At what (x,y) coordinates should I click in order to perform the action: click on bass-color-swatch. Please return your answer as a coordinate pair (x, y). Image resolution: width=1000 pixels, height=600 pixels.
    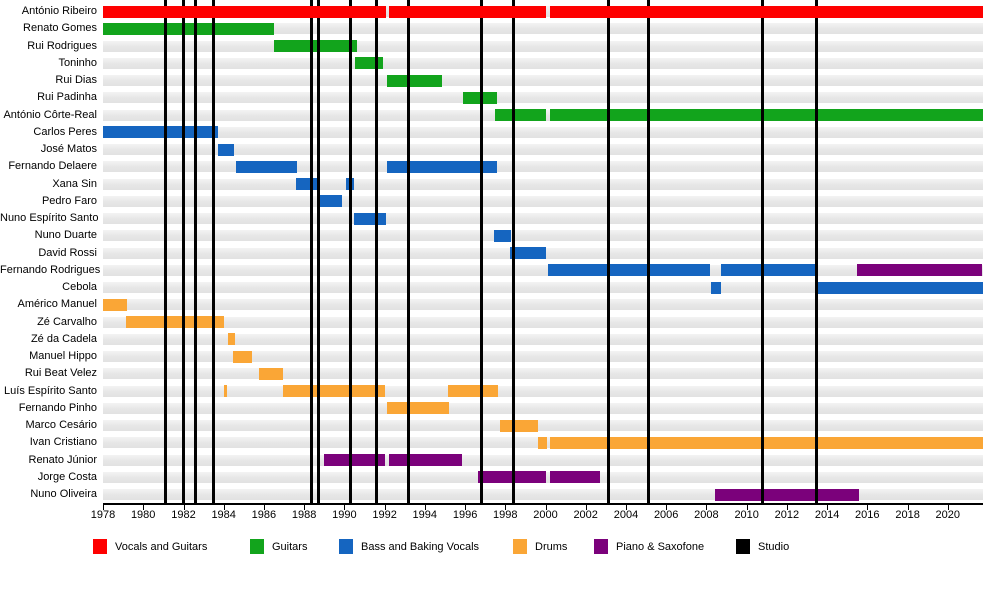
    Looking at the image, I should click on (346, 546).